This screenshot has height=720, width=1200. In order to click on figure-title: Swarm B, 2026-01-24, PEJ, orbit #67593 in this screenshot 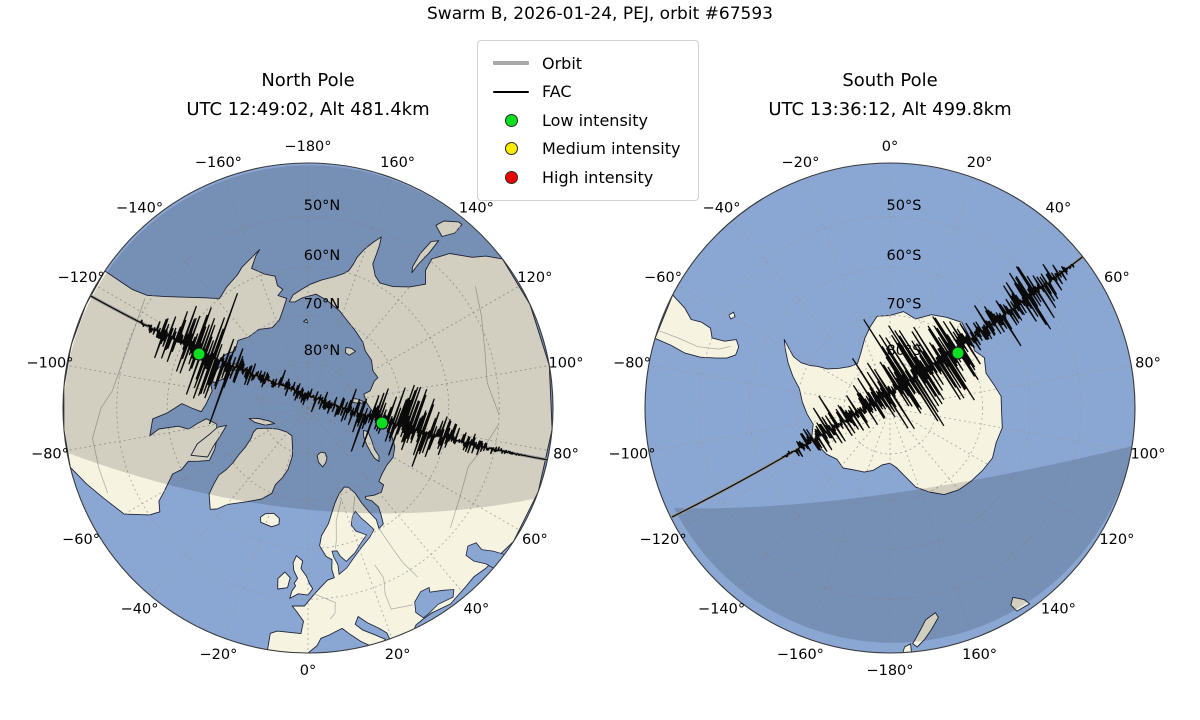, I will do `click(600, 14)`.